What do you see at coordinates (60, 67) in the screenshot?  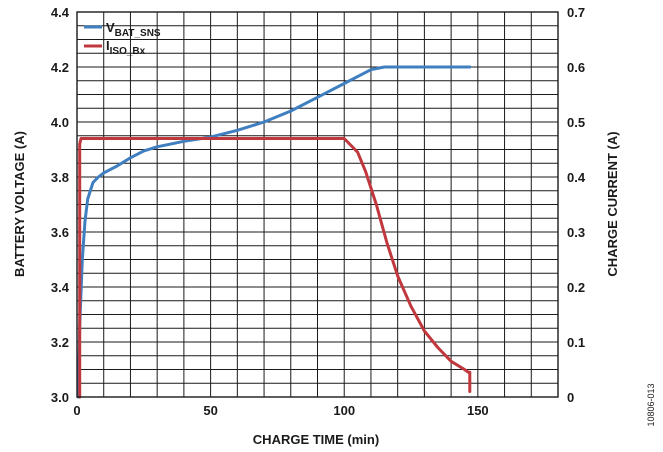 I see `left-y-tick-label: 4.2` at bounding box center [60, 67].